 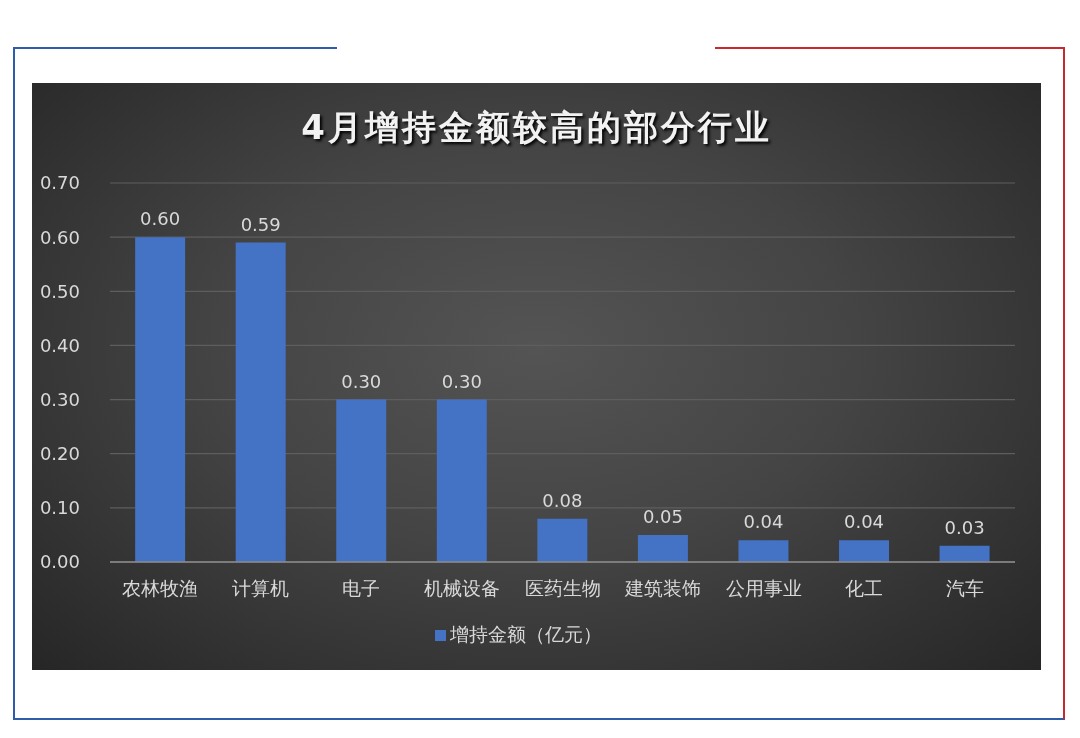 What do you see at coordinates (763, 588) in the screenshot?
I see `x-tick-label: 公用事业` at bounding box center [763, 588].